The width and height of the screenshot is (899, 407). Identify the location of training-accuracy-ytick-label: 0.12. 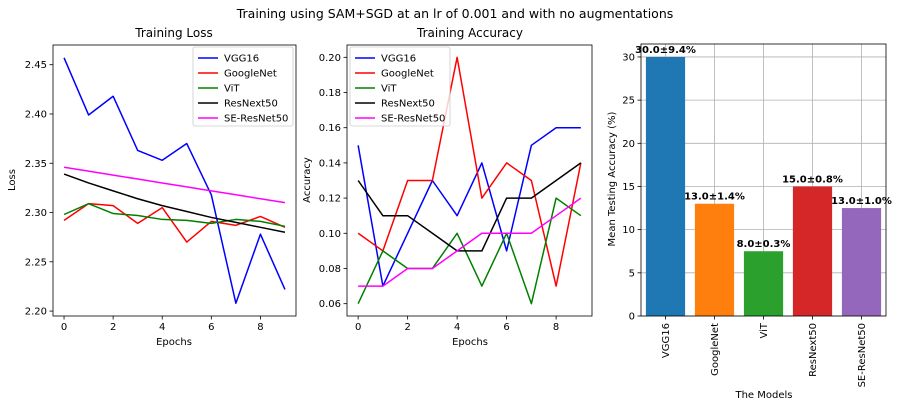
(330, 199).